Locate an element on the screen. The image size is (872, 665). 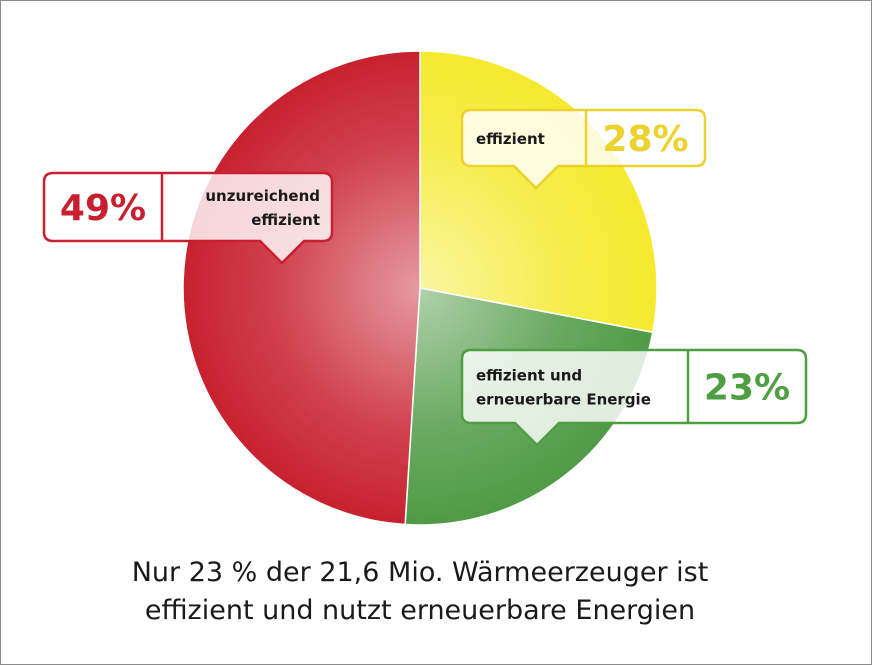
callout-0: effizient 28% is located at coordinates (583, 149).